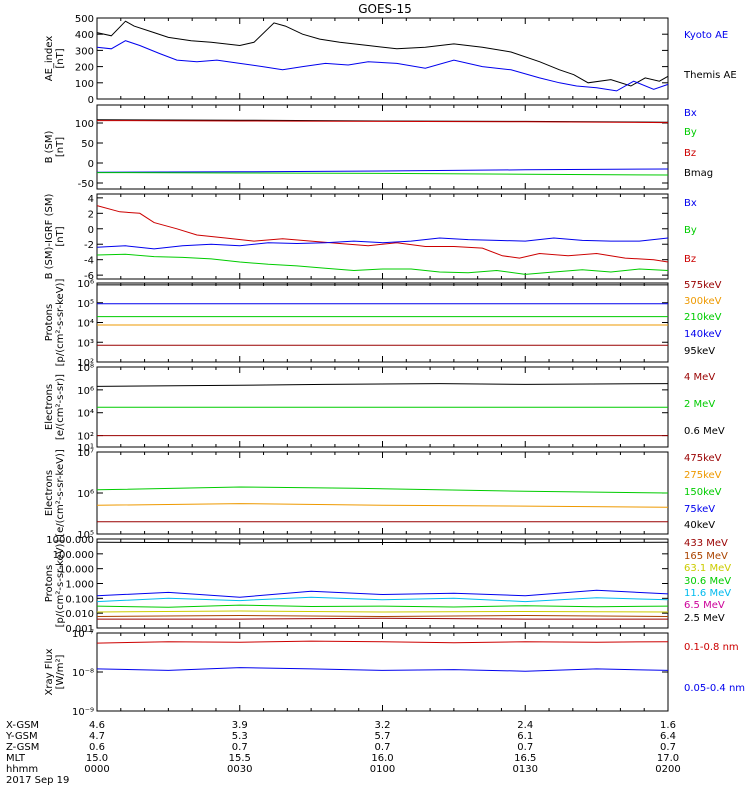 The height and width of the screenshot is (800, 750). Describe the element at coordinates (667, 769) in the screenshot. I see `ephemeris-value: 0200` at that location.